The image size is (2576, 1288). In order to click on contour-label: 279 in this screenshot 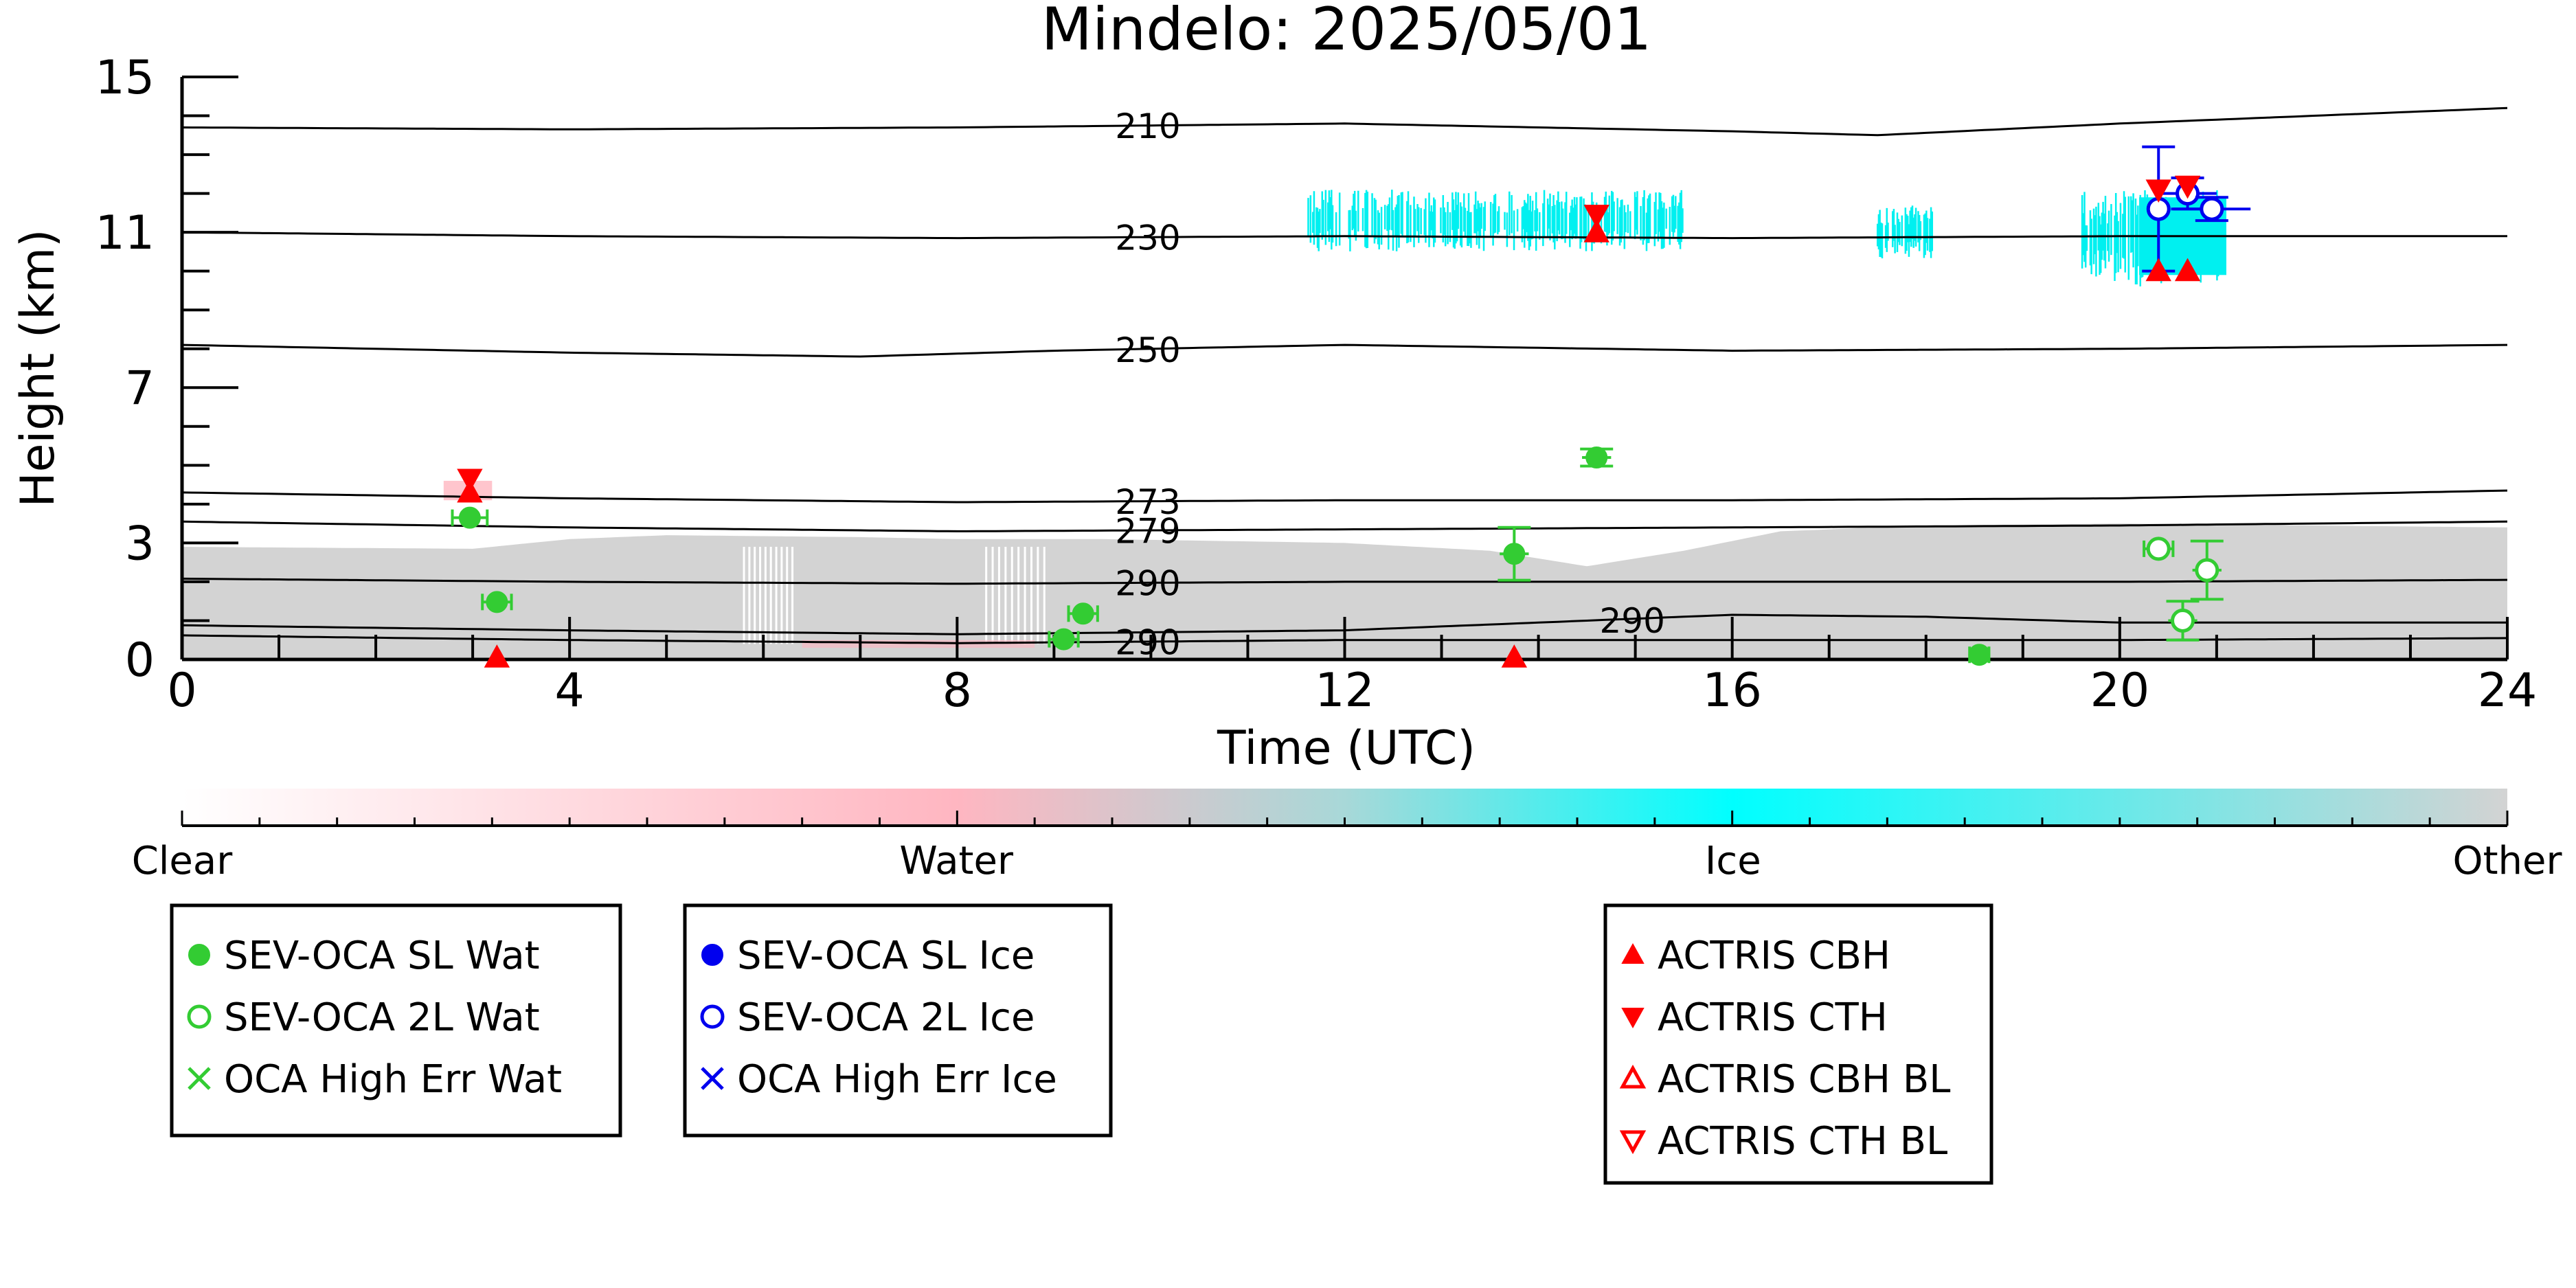, I will do `click(1147, 531)`.